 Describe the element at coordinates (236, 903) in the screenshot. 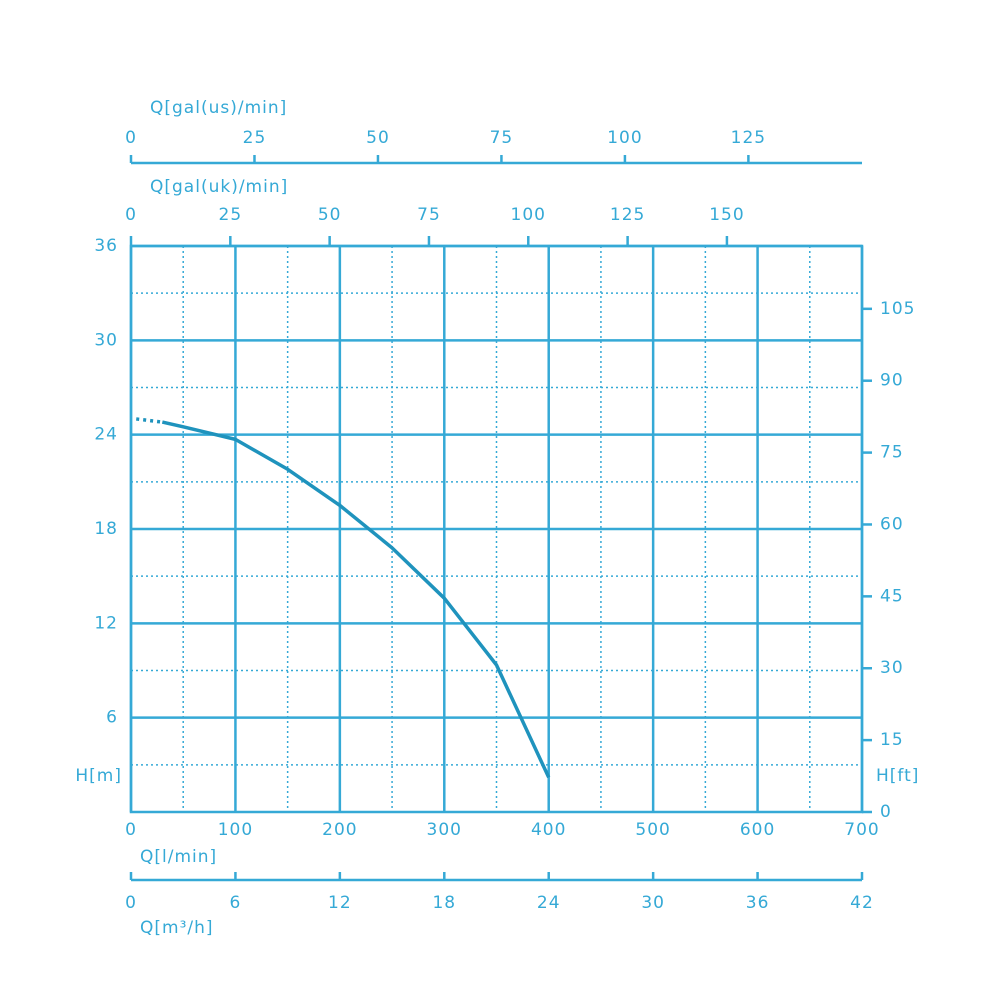

I see `axis-tick-label: 6` at that location.